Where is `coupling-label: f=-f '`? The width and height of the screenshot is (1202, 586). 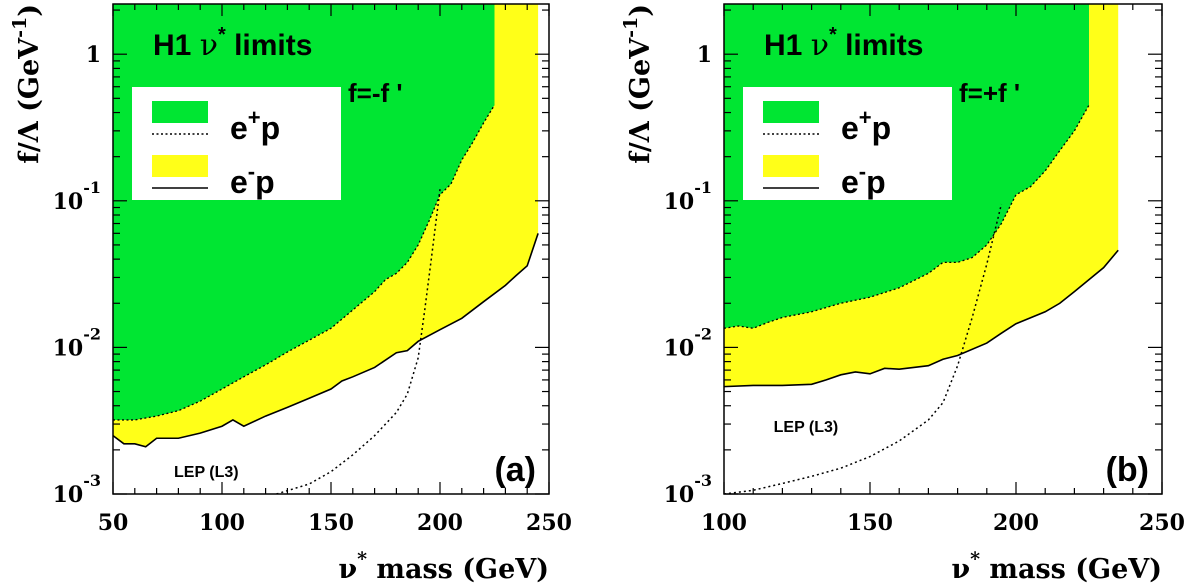 coupling-label: f=-f ' is located at coordinates (375, 93).